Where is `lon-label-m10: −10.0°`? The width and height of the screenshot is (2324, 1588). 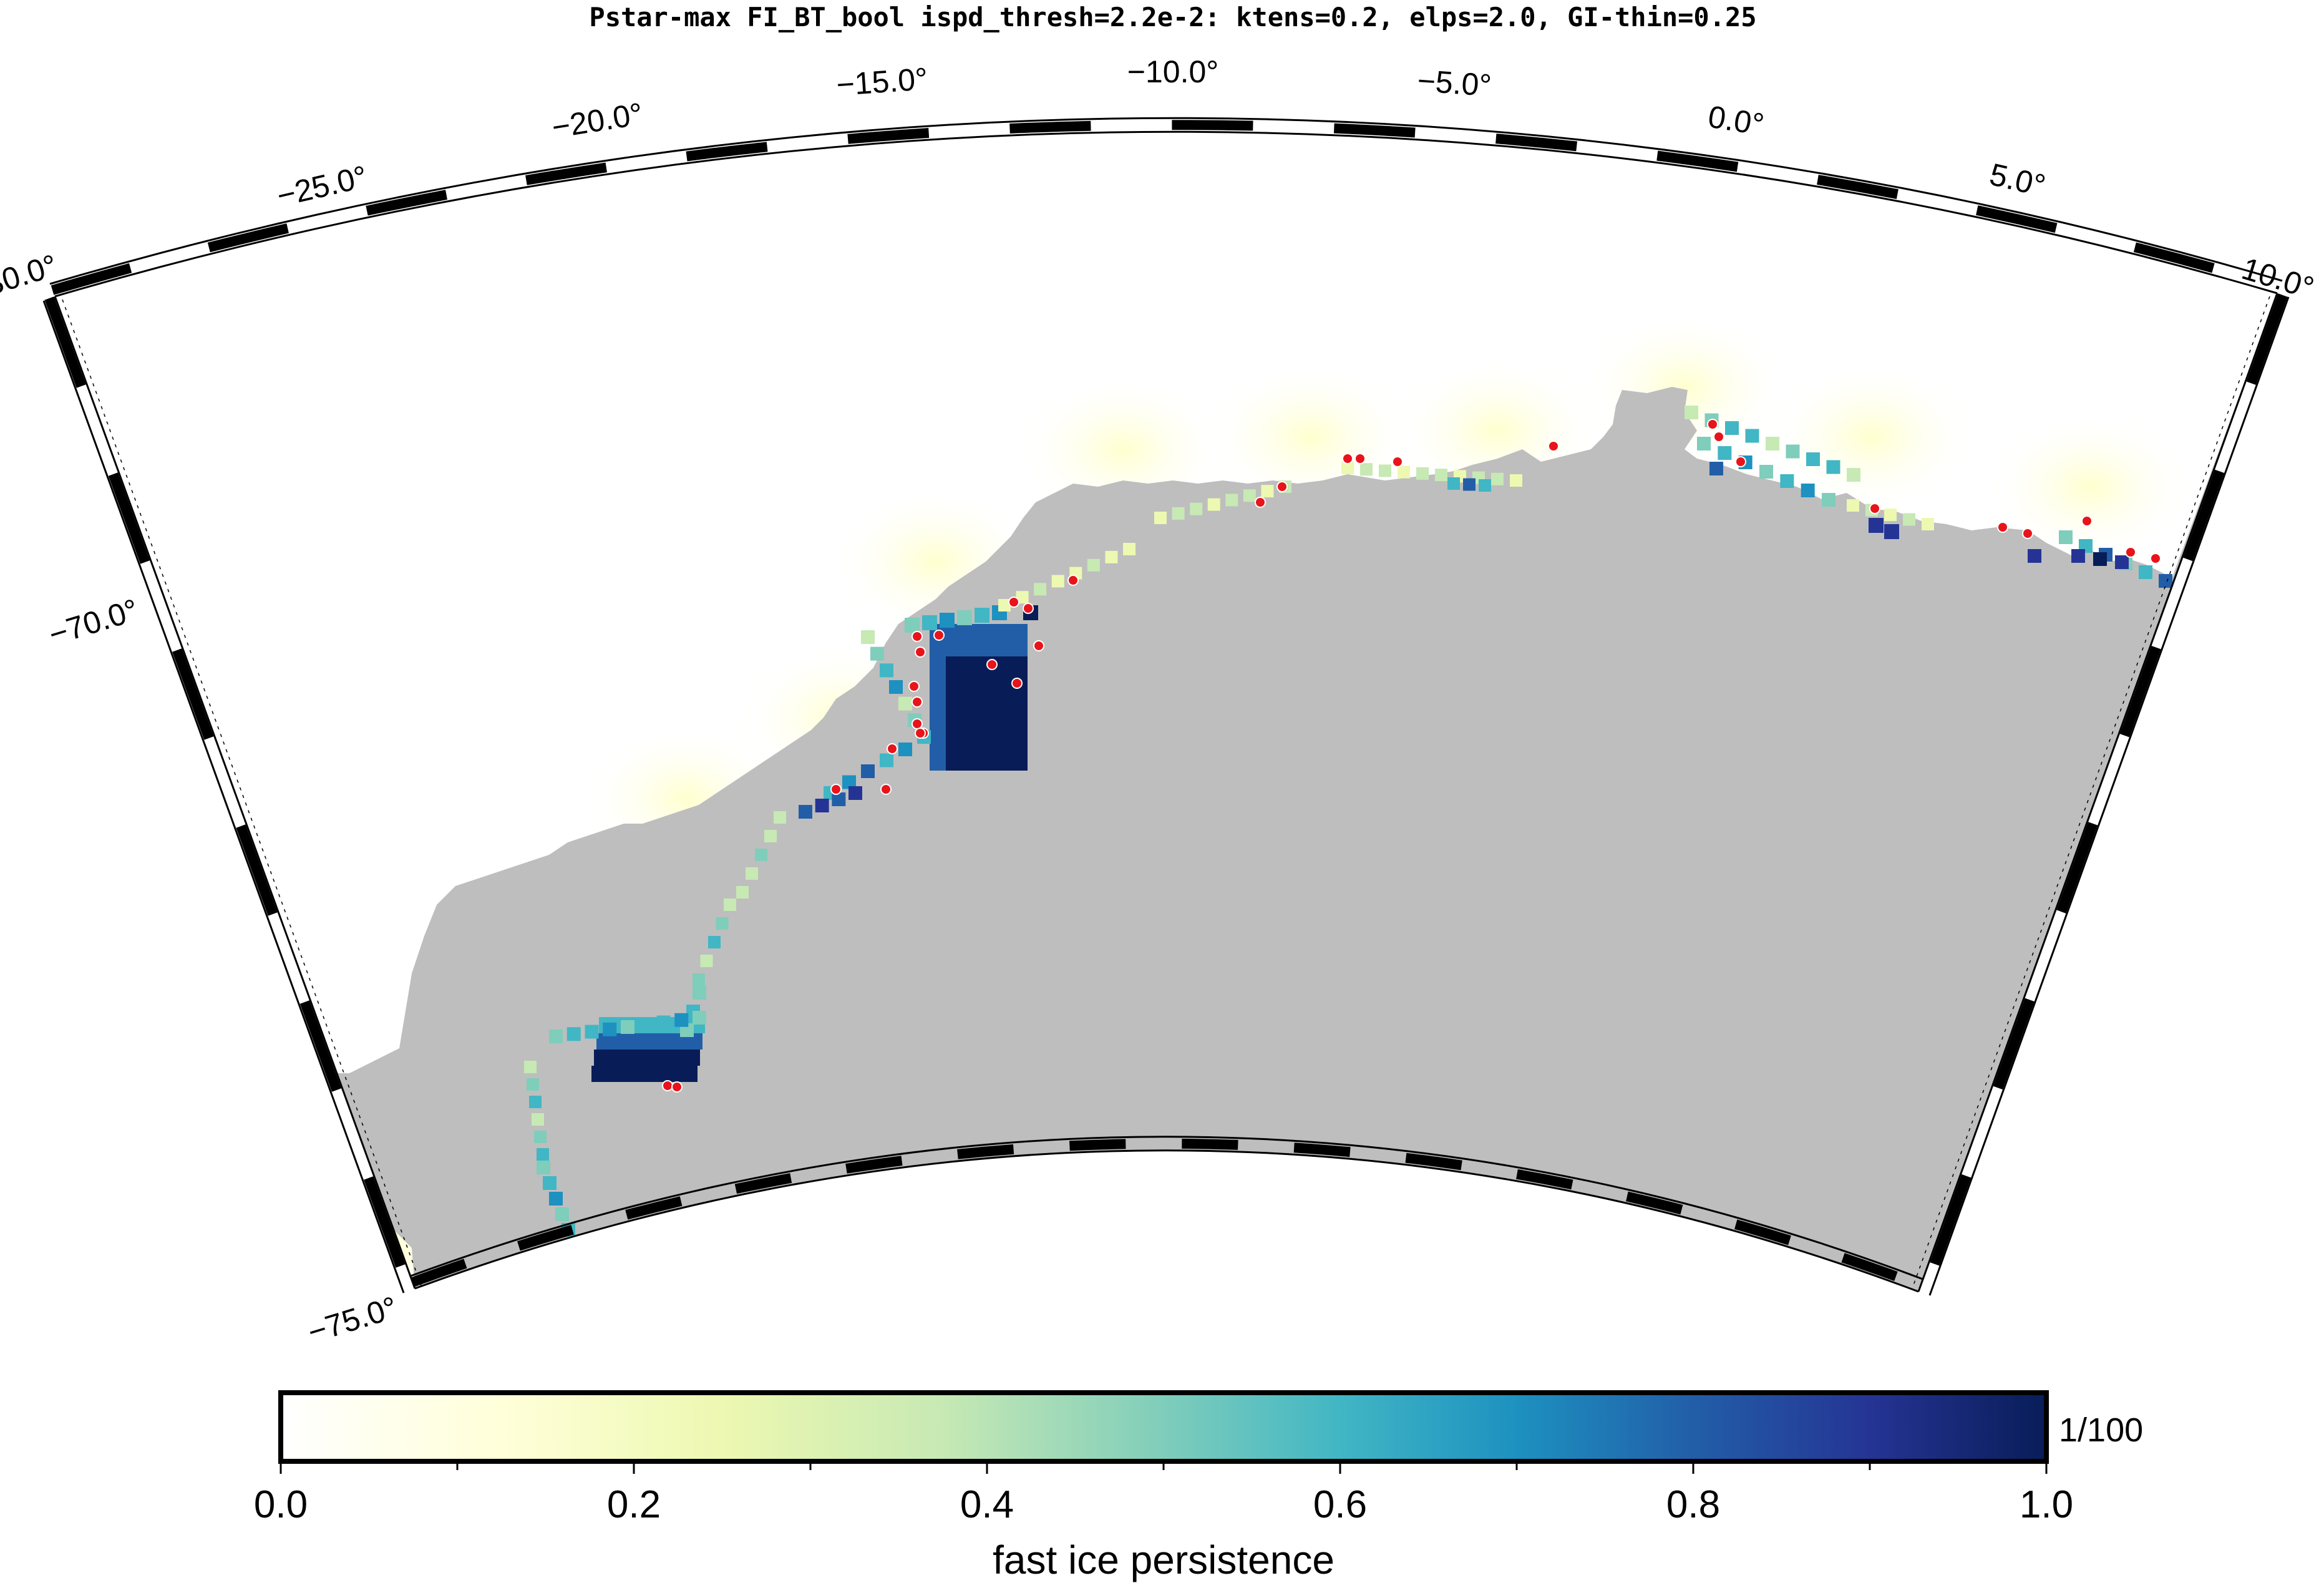 lon-label-m10: −10.0° is located at coordinates (1173, 71).